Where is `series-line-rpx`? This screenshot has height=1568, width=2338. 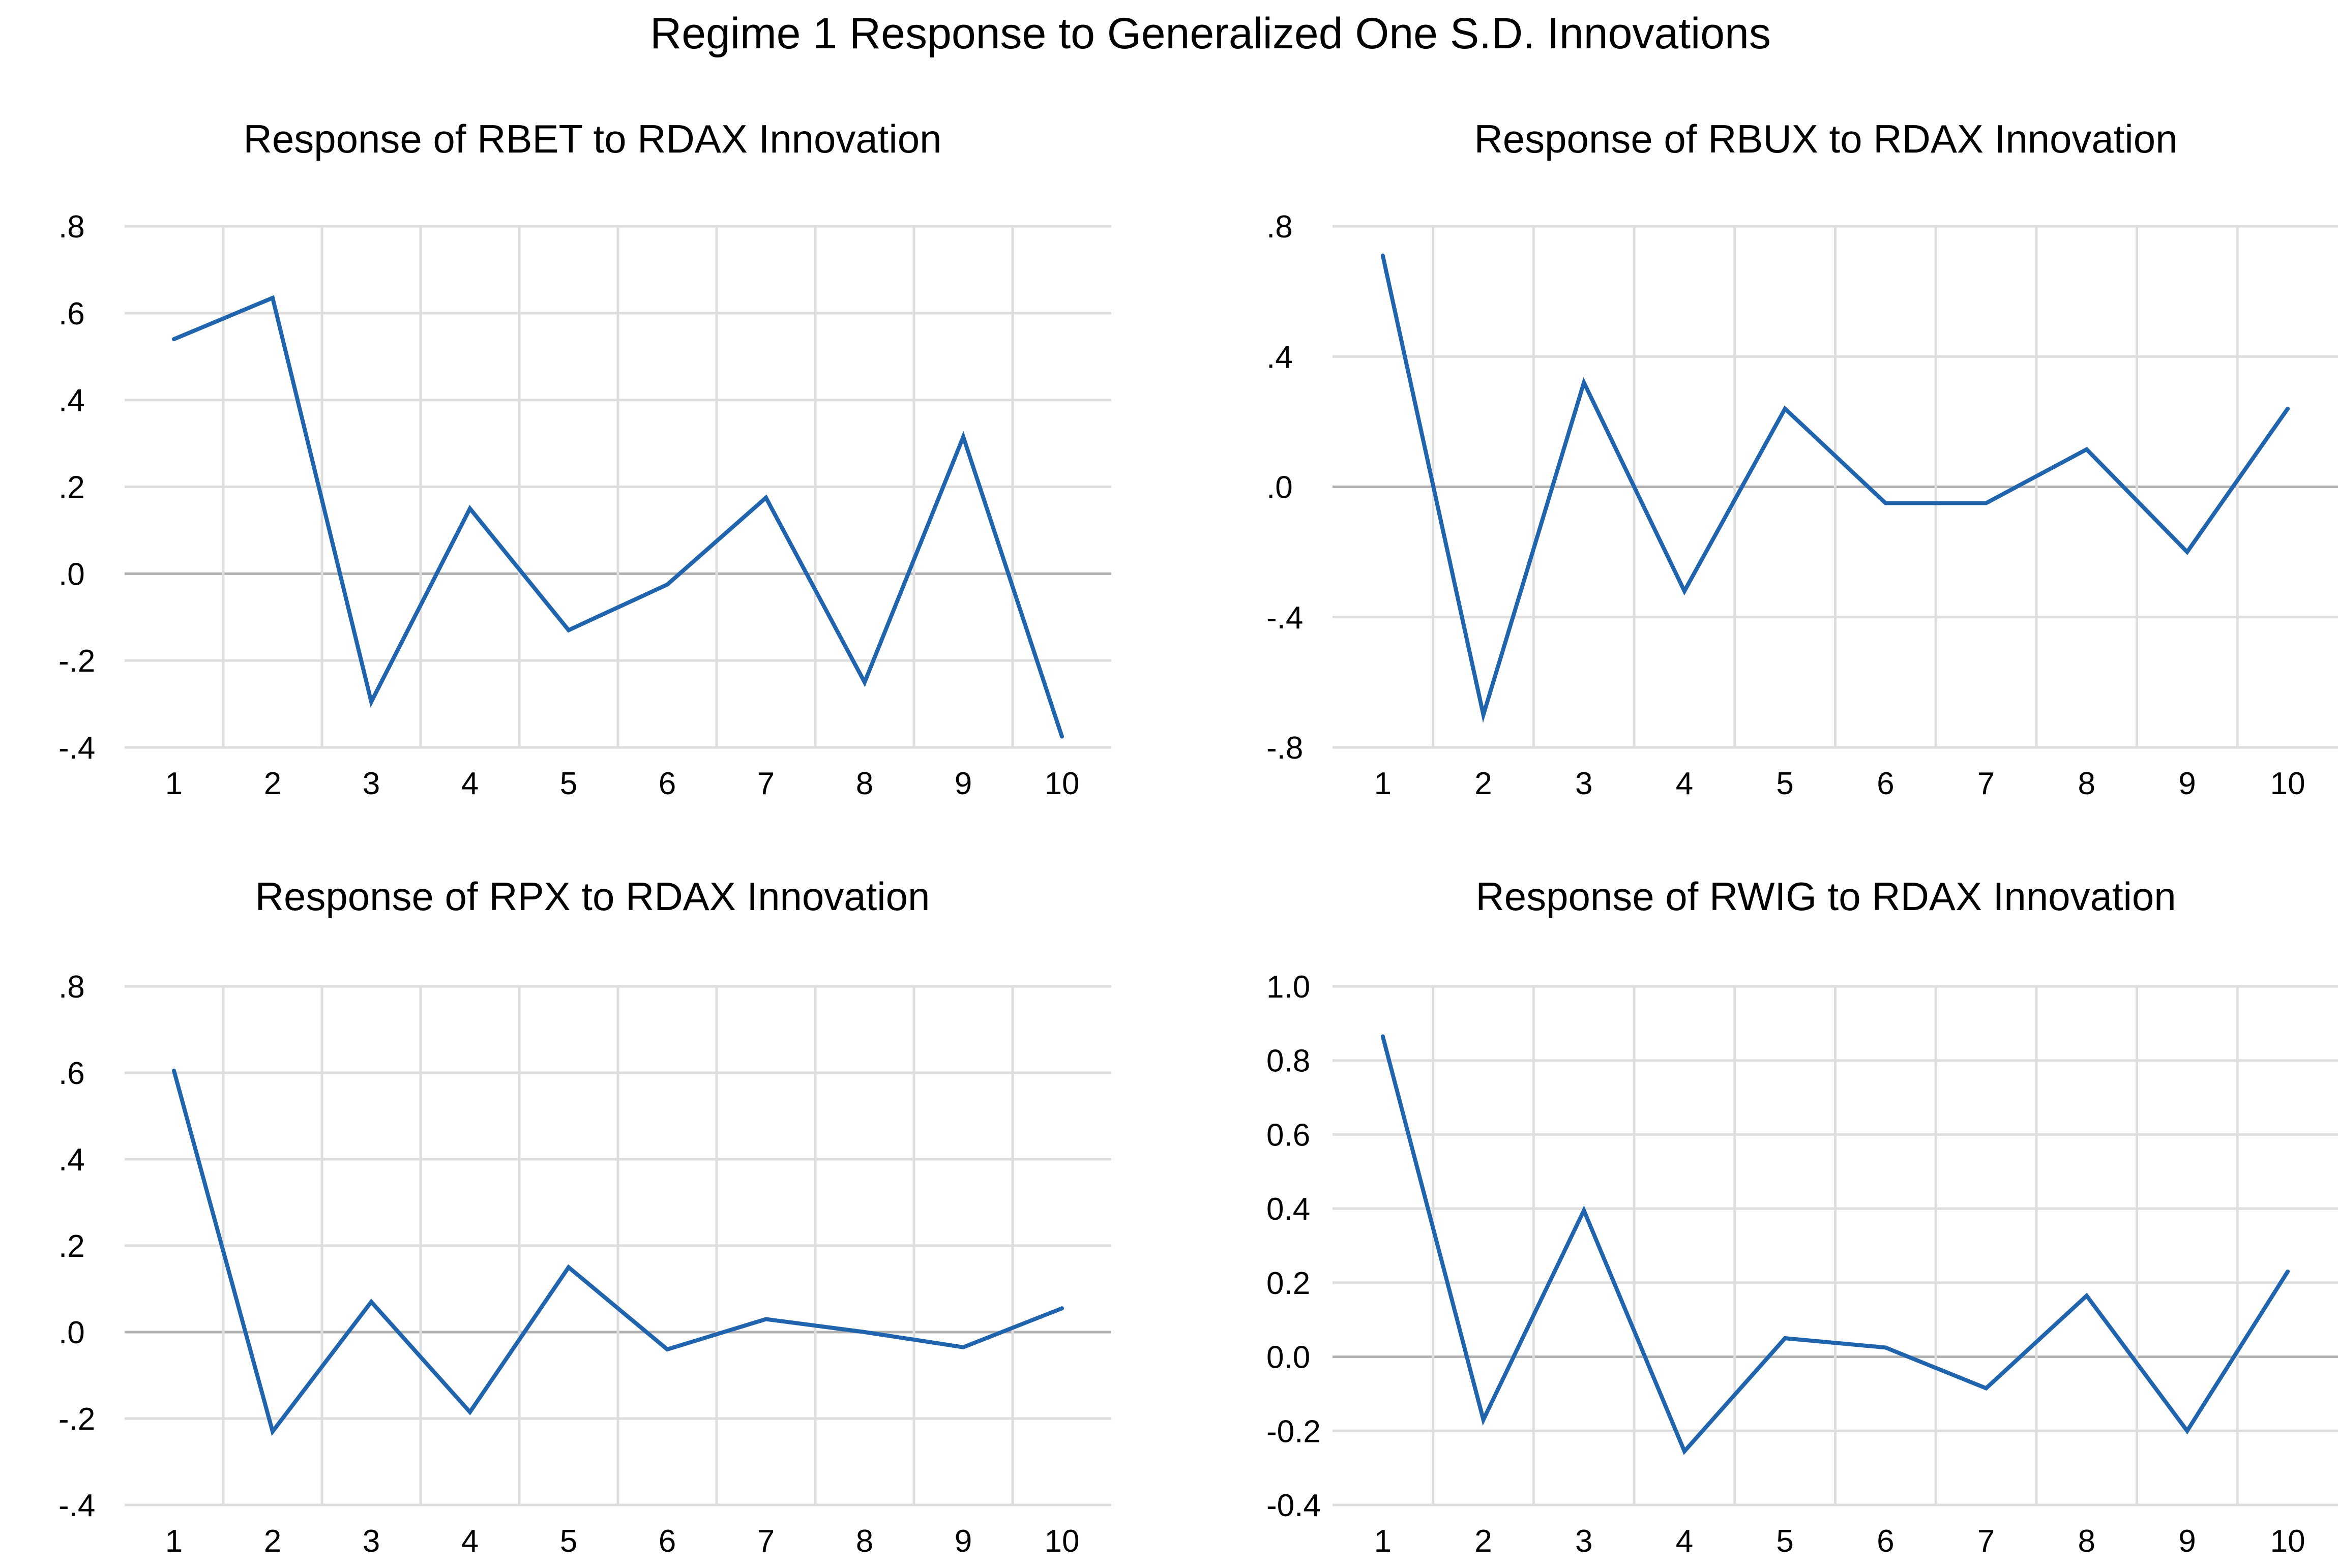
series-line-rpx is located at coordinates (617, 1253).